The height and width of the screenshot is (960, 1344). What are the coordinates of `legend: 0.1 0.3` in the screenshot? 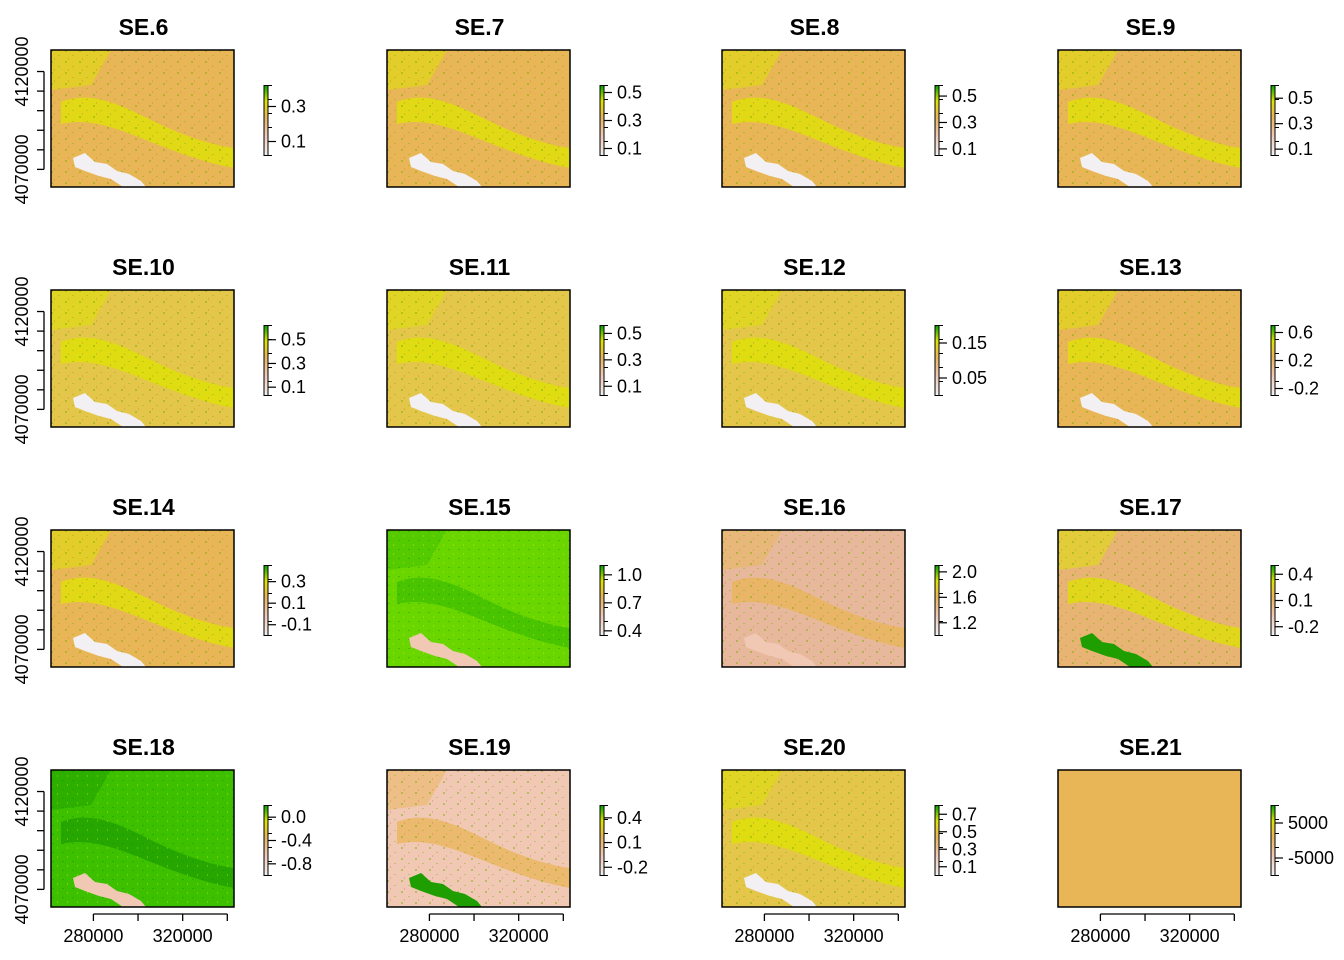 It's located at (284, 120).